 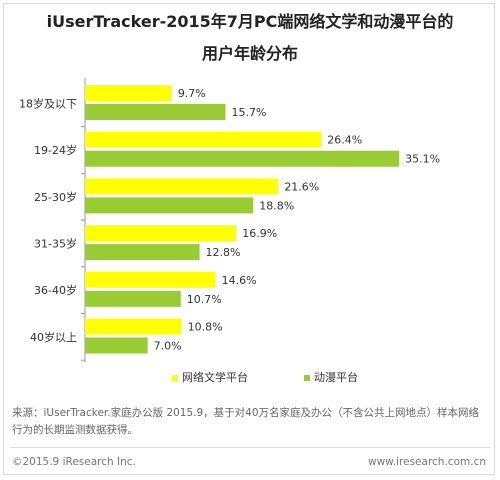 What do you see at coordinates (74, 462) in the screenshot?
I see `copyright-text: ©2015.9 iResearch Inc.` at bounding box center [74, 462].